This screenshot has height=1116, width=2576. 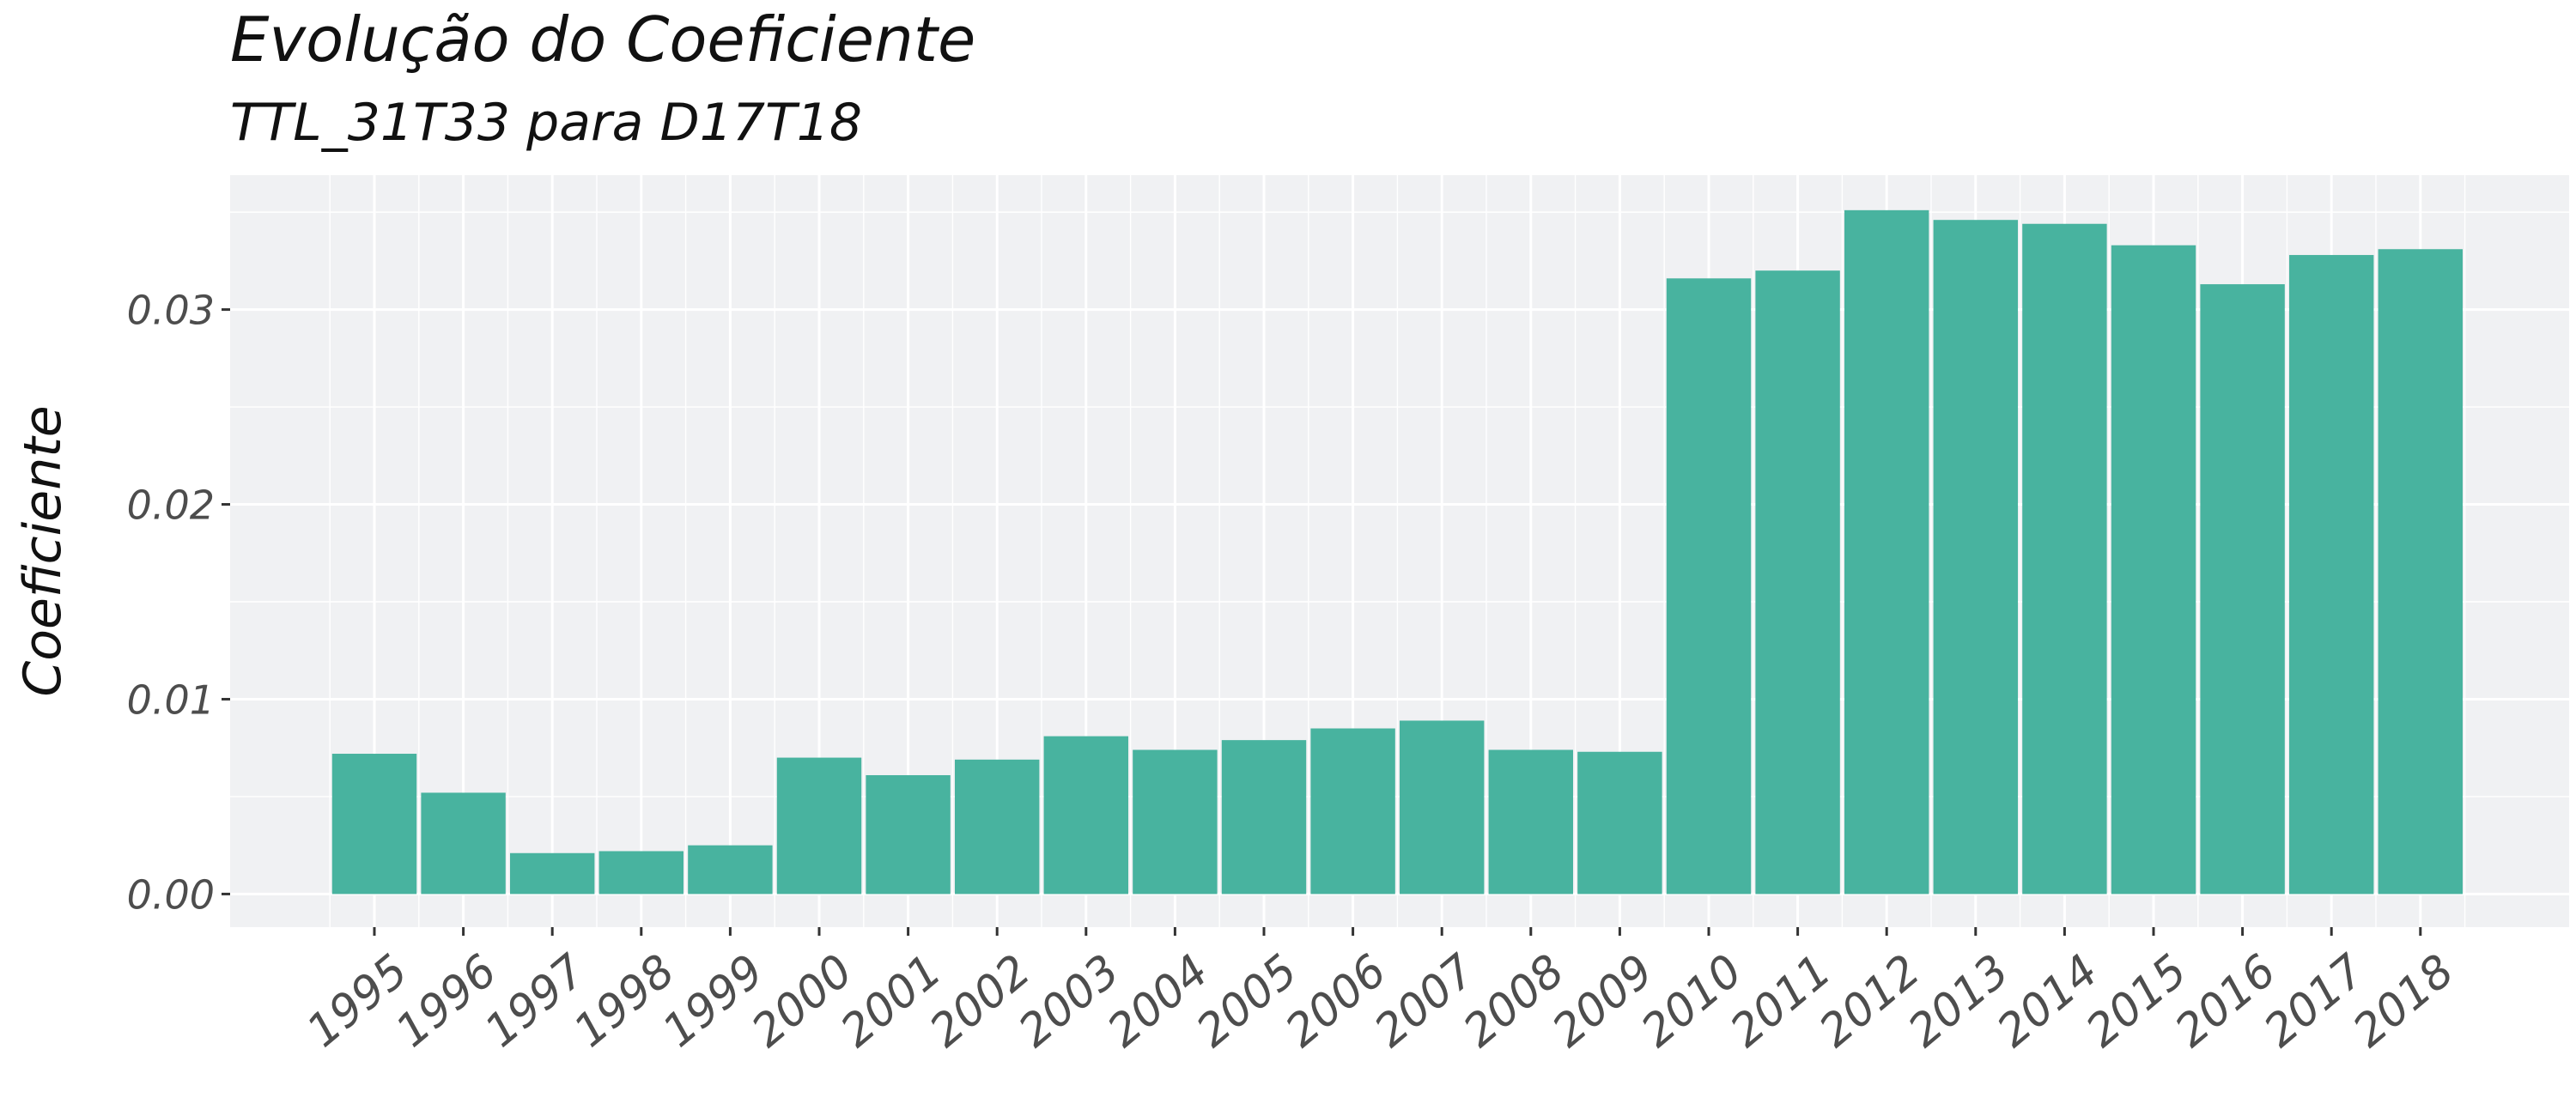 What do you see at coordinates (171, 699) in the screenshot?
I see `y-tick-label: 0.01` at bounding box center [171, 699].